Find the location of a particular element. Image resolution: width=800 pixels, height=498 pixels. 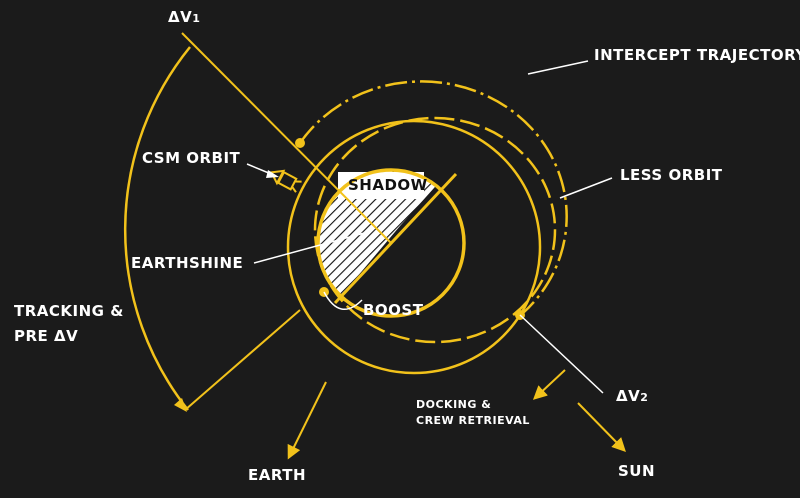

dv1-radial-line is located at coordinates (286, 138).